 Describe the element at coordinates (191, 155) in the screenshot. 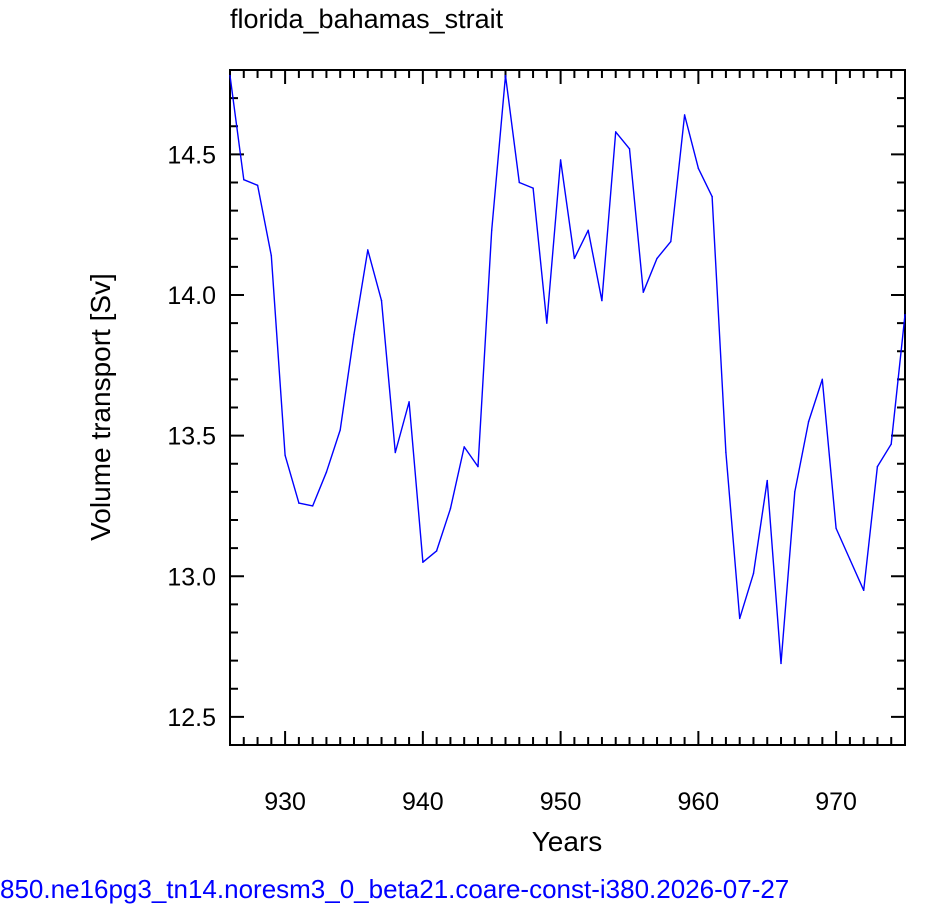

I see `y-tick-label: 14.5` at that location.